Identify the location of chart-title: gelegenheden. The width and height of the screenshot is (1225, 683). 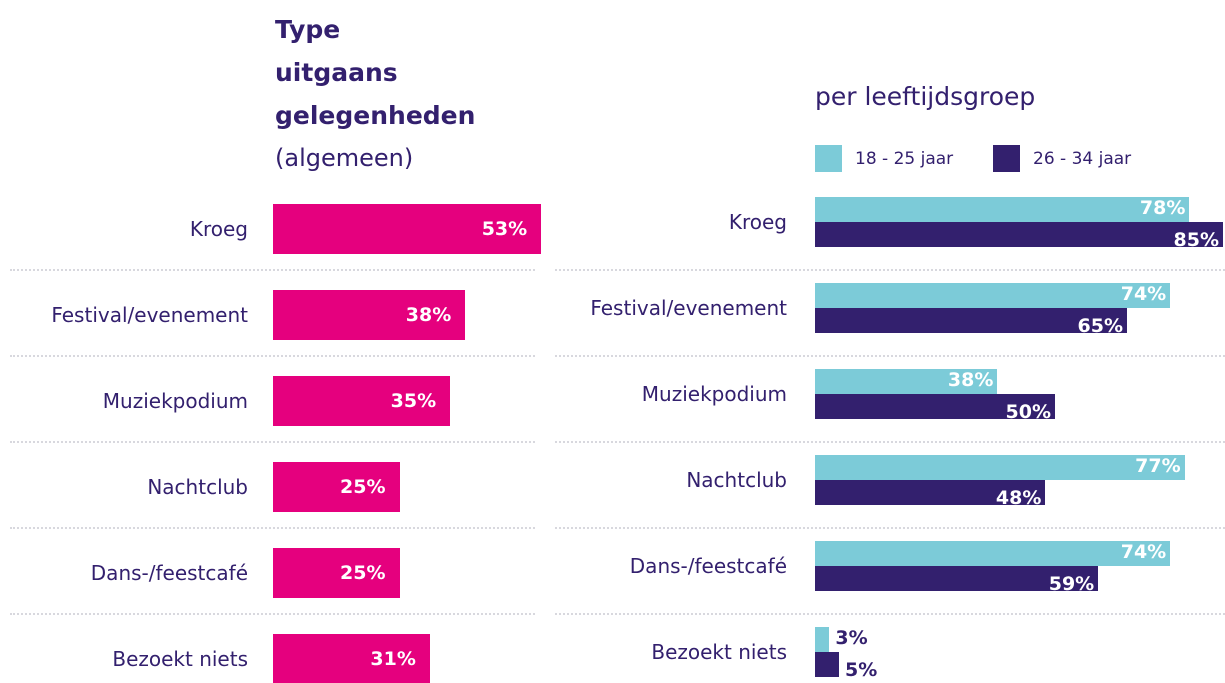
(375, 115).